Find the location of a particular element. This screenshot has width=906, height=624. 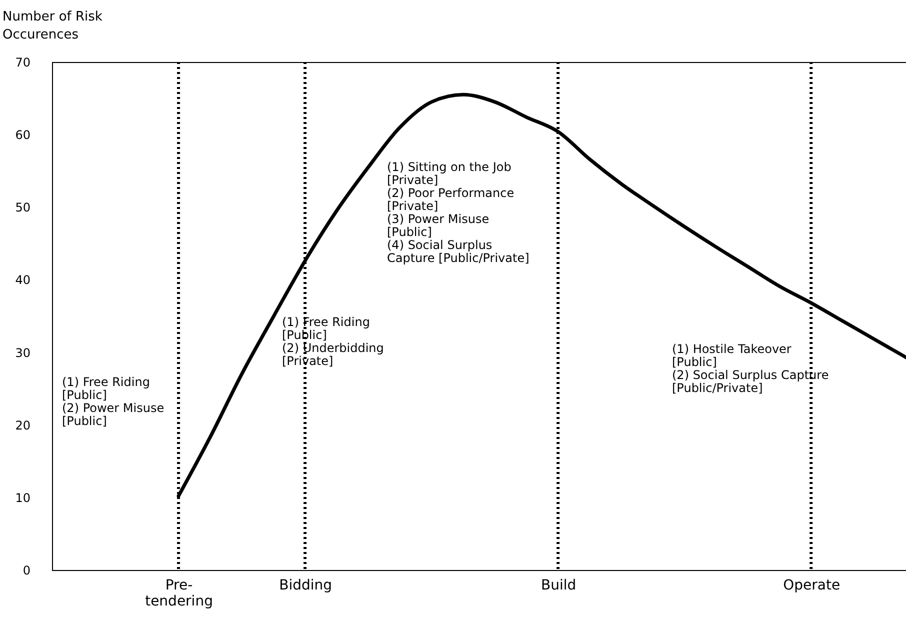

y-tick-label: 40 is located at coordinates (22, 280).